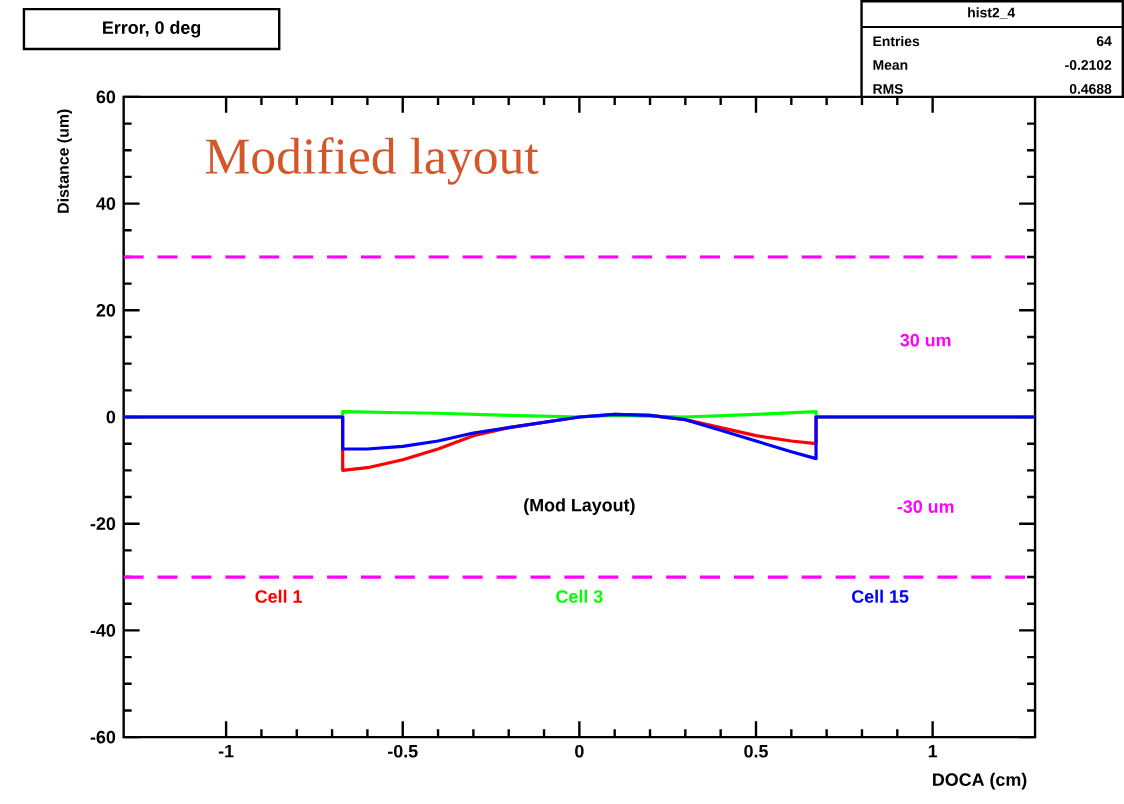  I want to click on y-tick-label: -20, so click(103, 523).